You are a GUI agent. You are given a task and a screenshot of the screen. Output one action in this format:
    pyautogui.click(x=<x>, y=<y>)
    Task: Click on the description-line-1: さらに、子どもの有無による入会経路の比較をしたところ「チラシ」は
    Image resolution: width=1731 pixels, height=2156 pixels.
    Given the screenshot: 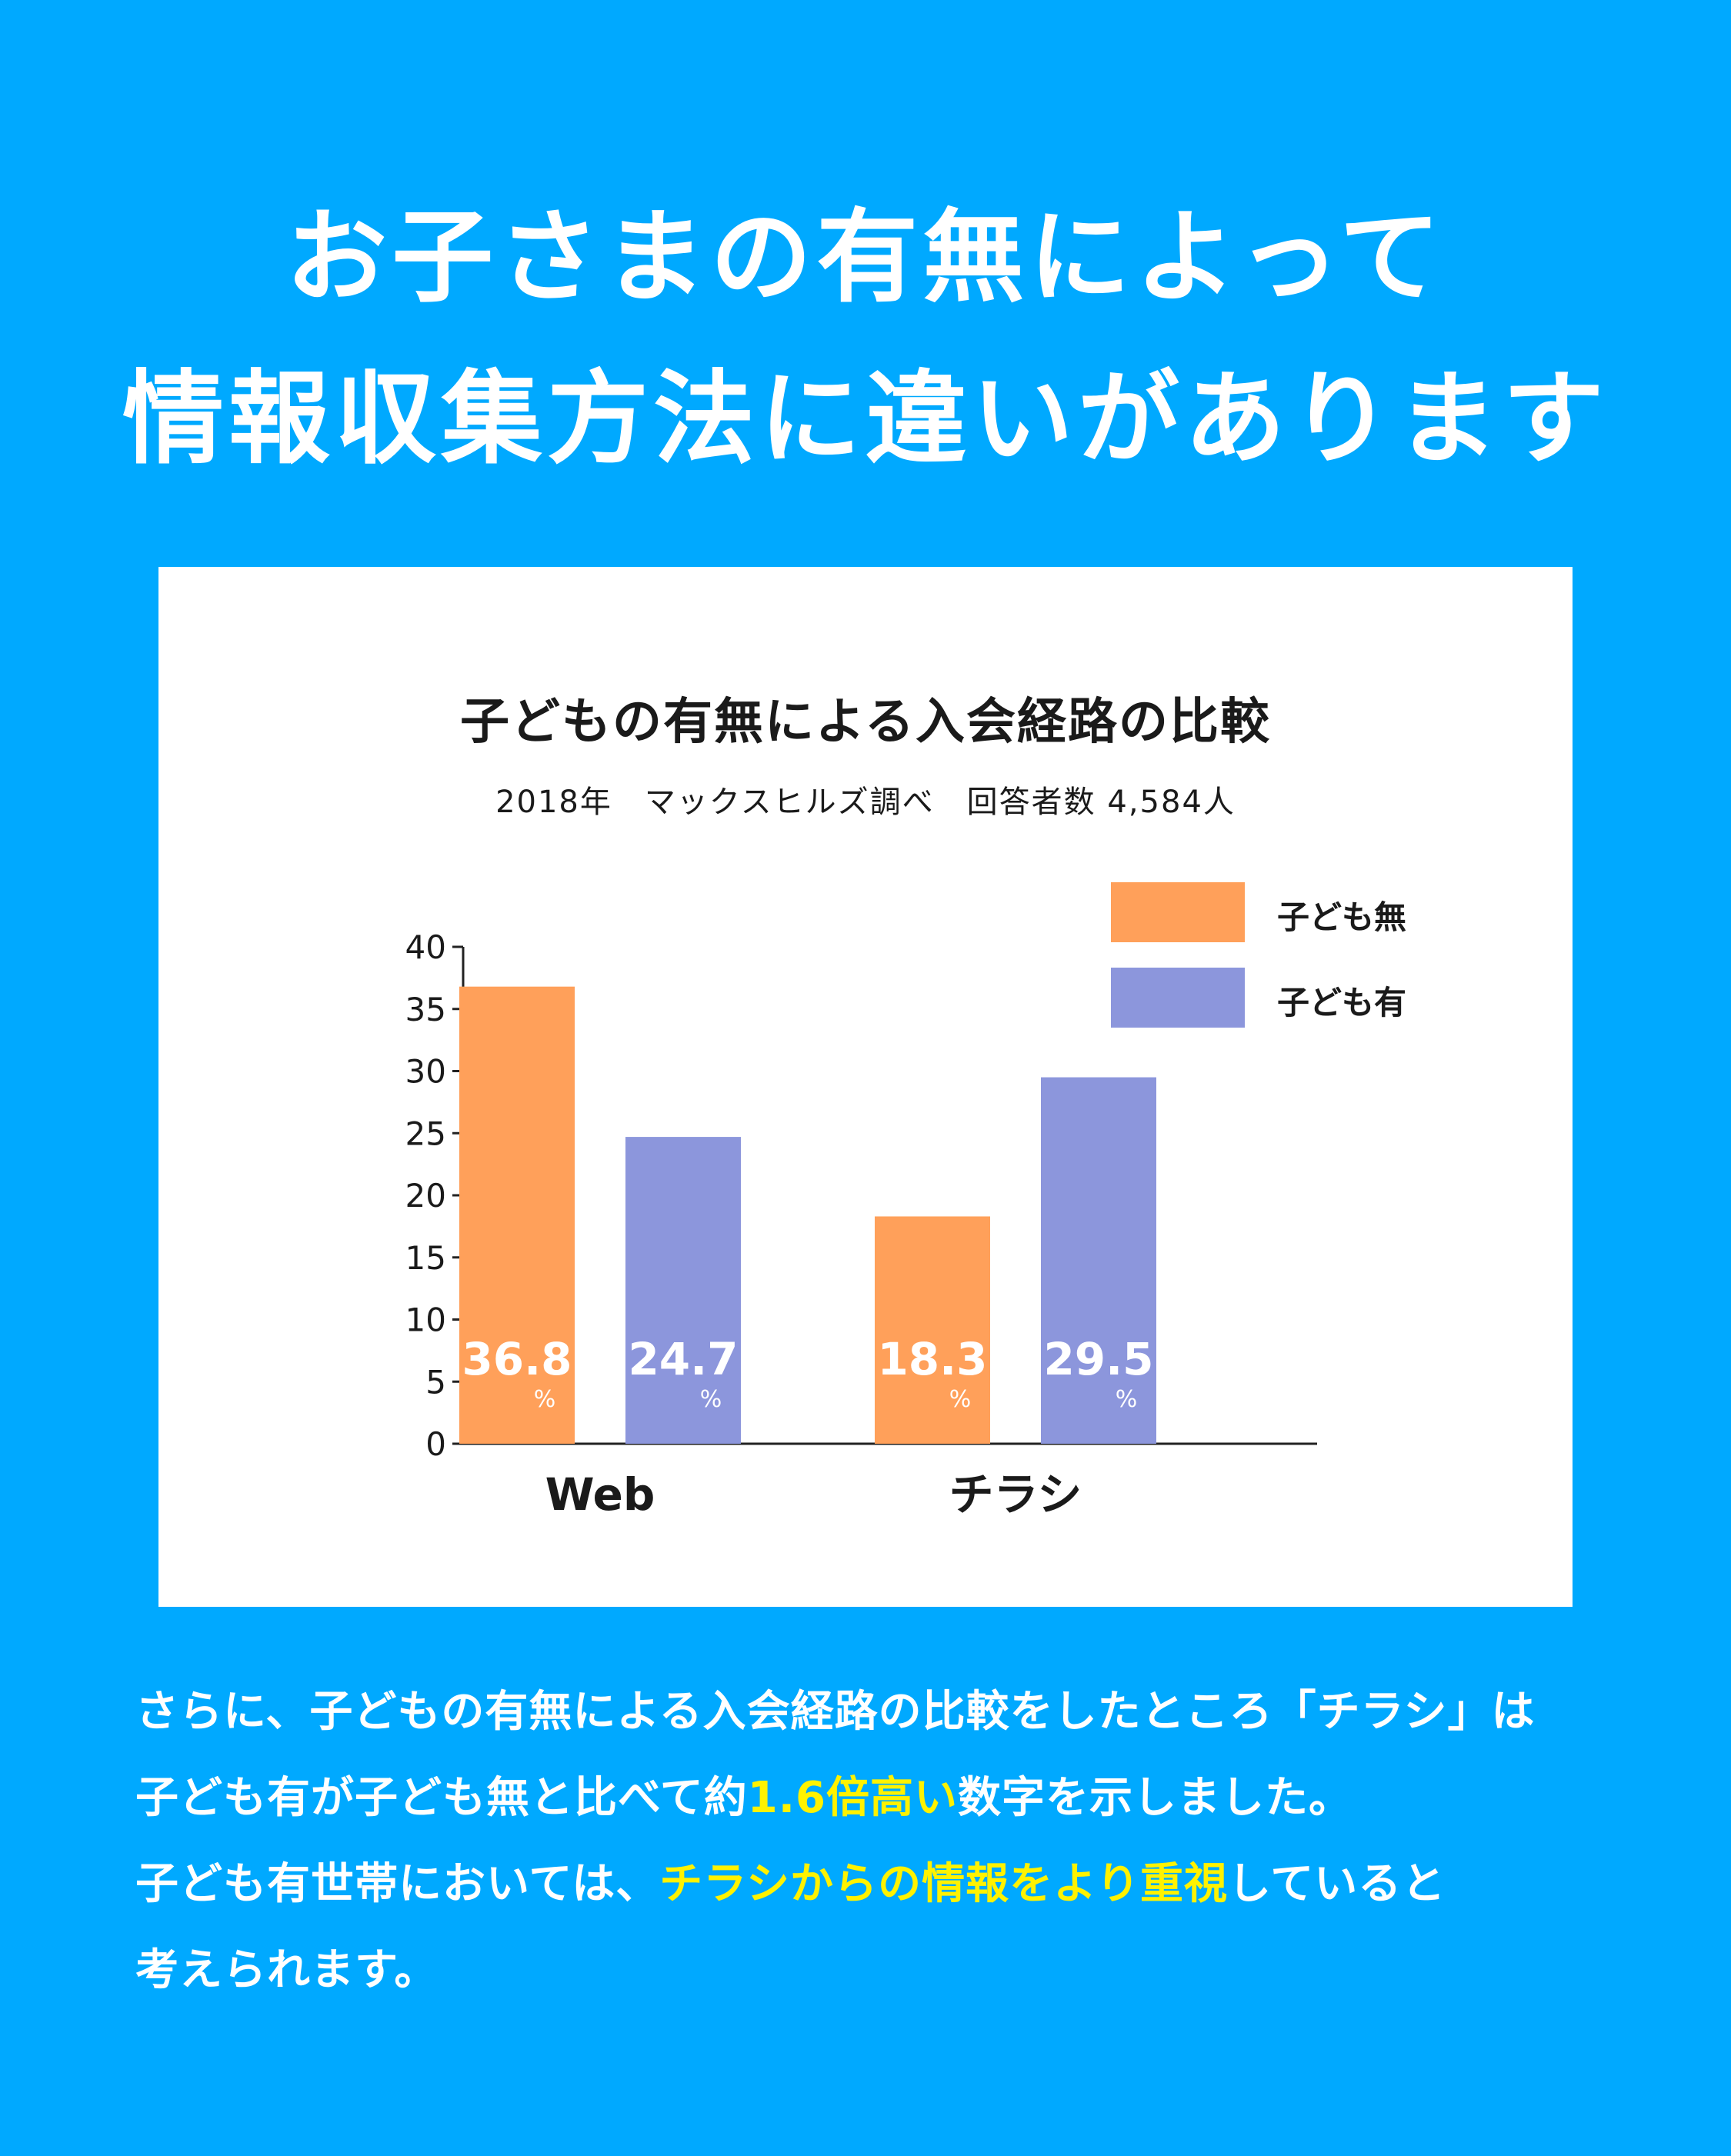 What is the action you would take?
    pyautogui.click(x=835, y=1712)
    